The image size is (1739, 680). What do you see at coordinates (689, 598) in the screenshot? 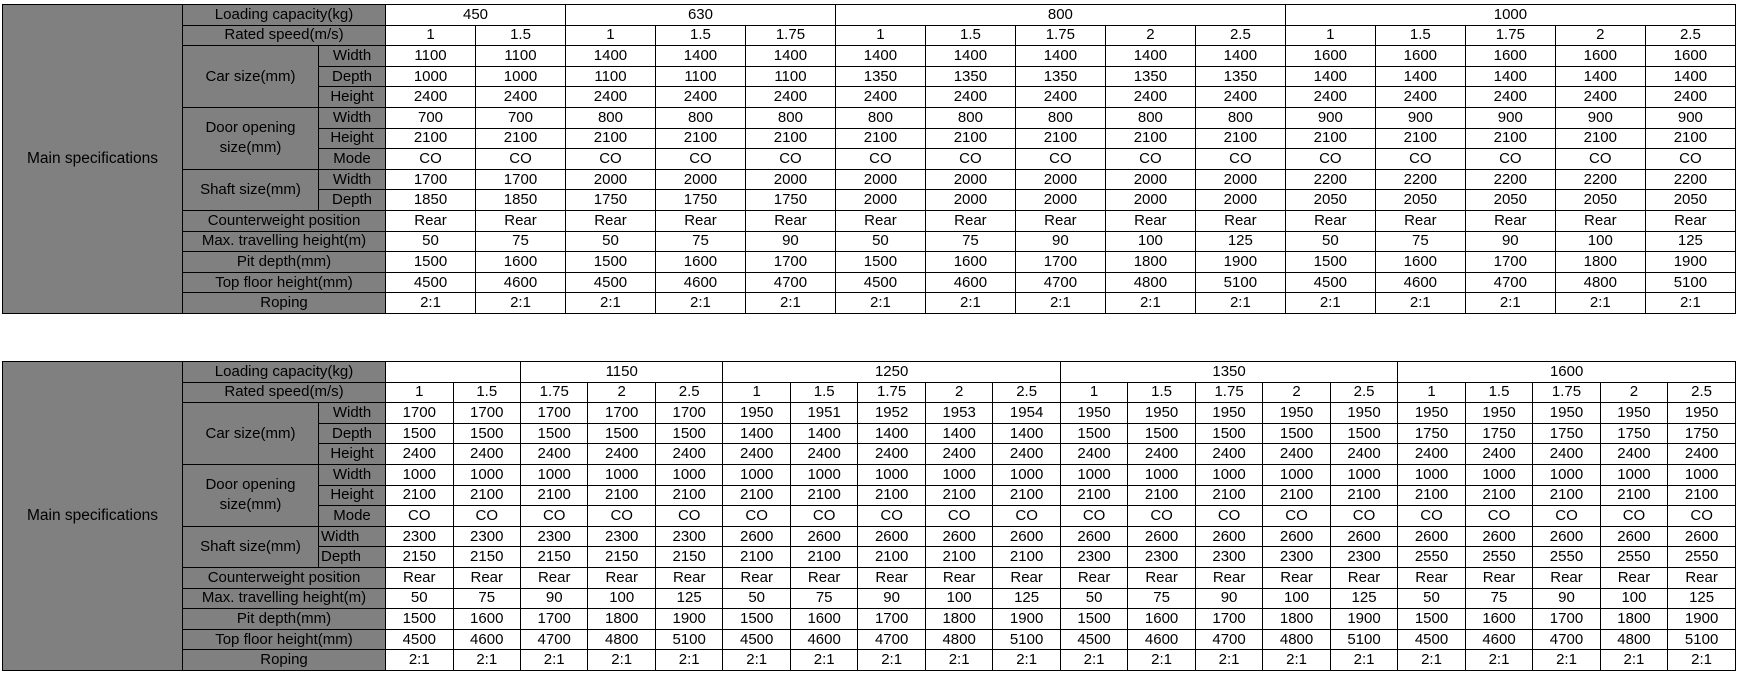
I see `travel-cell: 125` at bounding box center [689, 598].